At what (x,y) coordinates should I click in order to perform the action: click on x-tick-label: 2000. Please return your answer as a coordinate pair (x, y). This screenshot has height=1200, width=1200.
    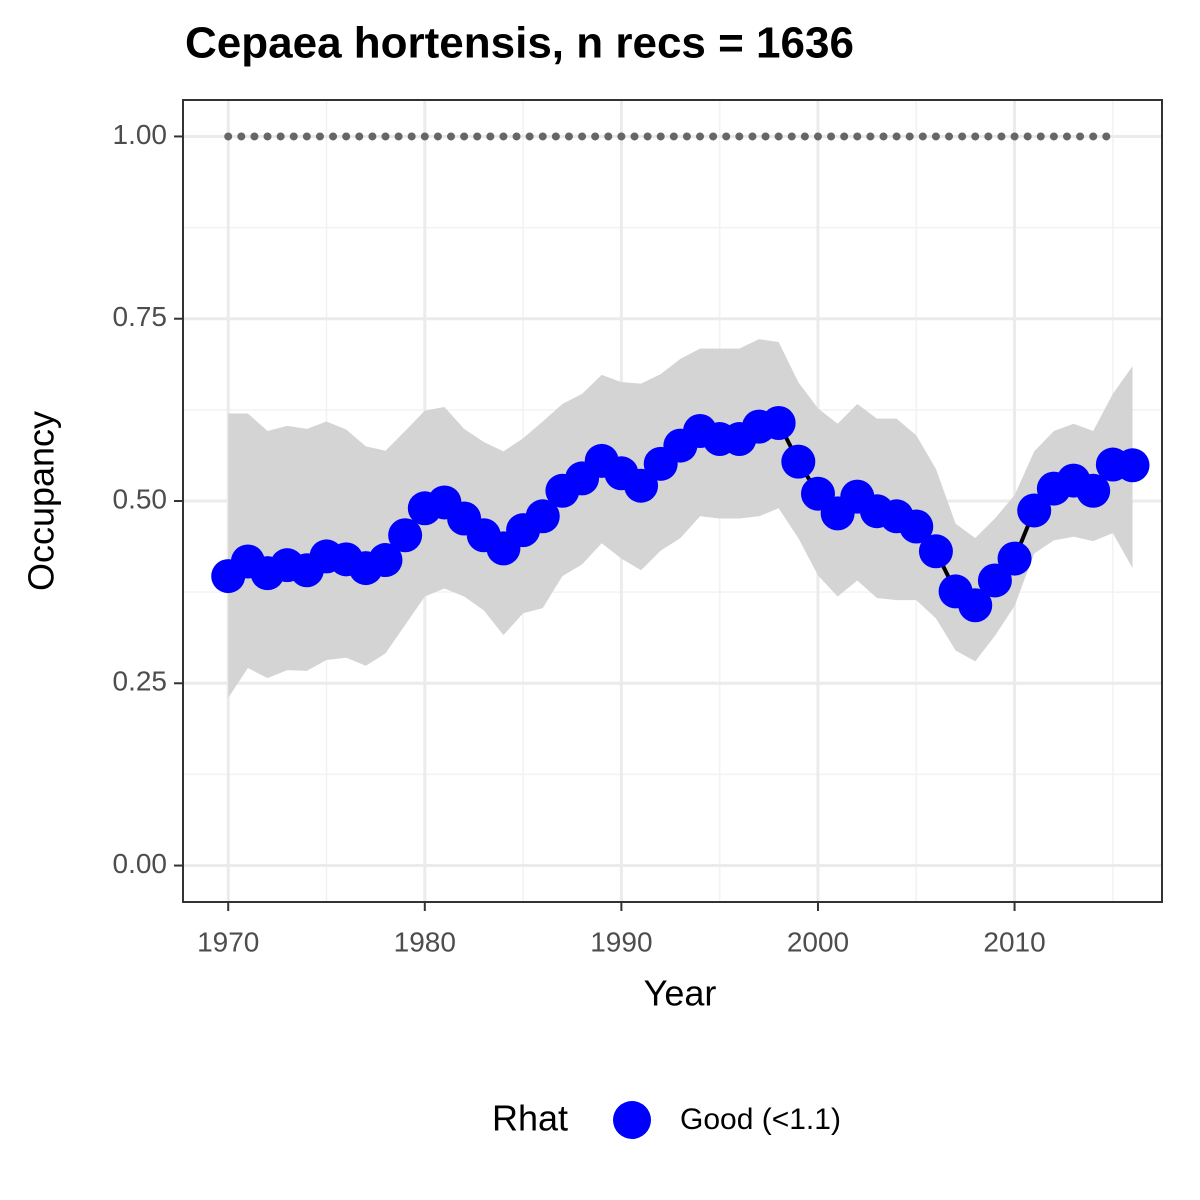
    Looking at the image, I should click on (818, 941).